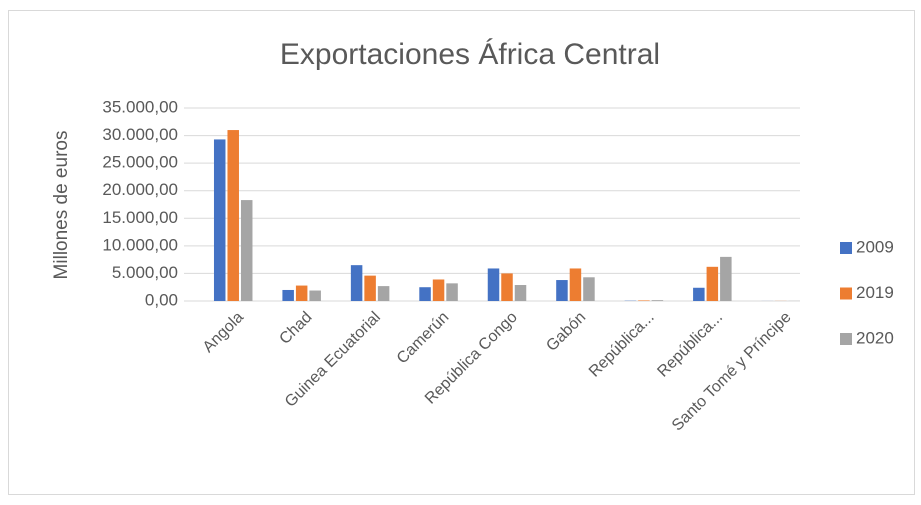  What do you see at coordinates (875, 337) in the screenshot?
I see `legend-label: 2020` at bounding box center [875, 337].